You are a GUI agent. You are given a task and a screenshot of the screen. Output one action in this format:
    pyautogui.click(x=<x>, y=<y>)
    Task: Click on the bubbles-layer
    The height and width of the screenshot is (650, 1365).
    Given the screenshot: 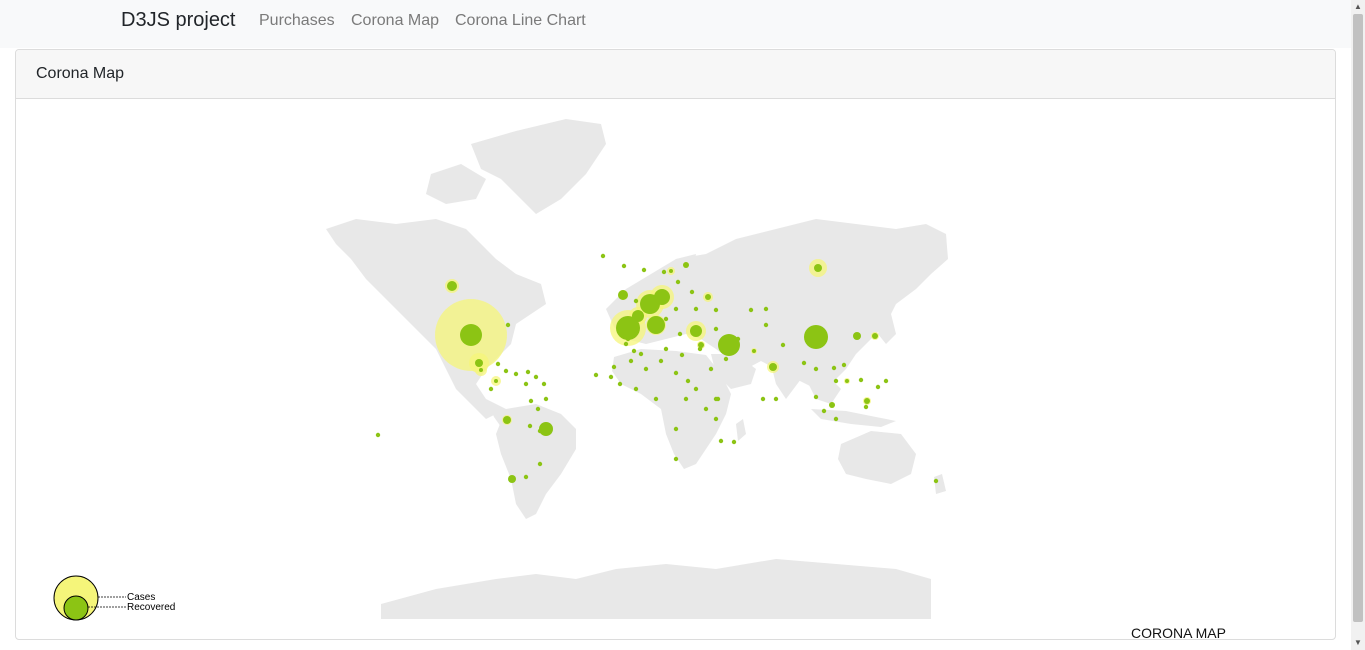 What is the action you would take?
    pyautogui.click(x=657, y=368)
    